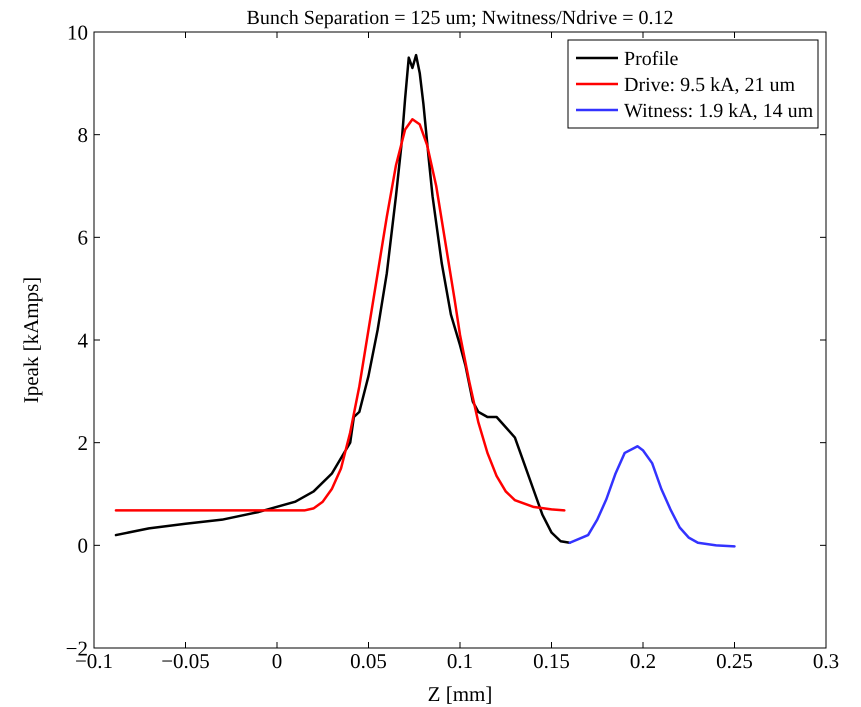 The width and height of the screenshot is (861, 707). Describe the element at coordinates (710, 85) in the screenshot. I see `legend-label: Drive: 9.5 kA, 21 um` at that location.